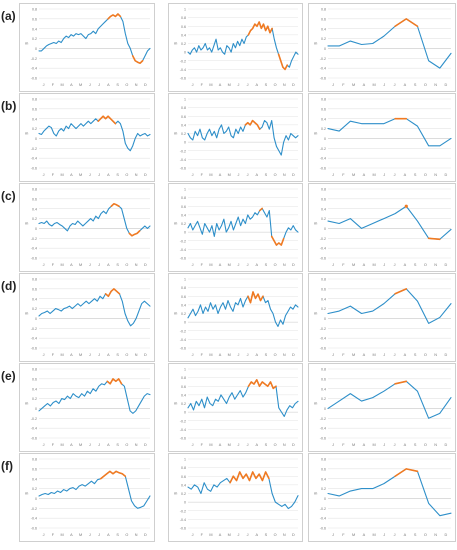 This screenshot has height=550, width=457. Describe the element at coordinates (87, 47) in the screenshot. I see `chart-panel-a-smoothed: 0.8 0.6 0.4 0.2 0 -0.2 -0.4 -0.6 m J F M A M J J A S O N D` at that location.